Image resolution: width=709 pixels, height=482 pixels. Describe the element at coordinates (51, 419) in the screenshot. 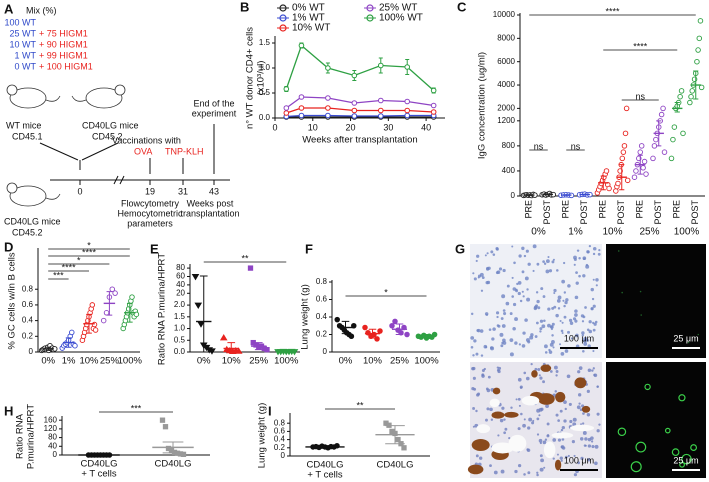

I see `y-tick-label: 160` at that location.